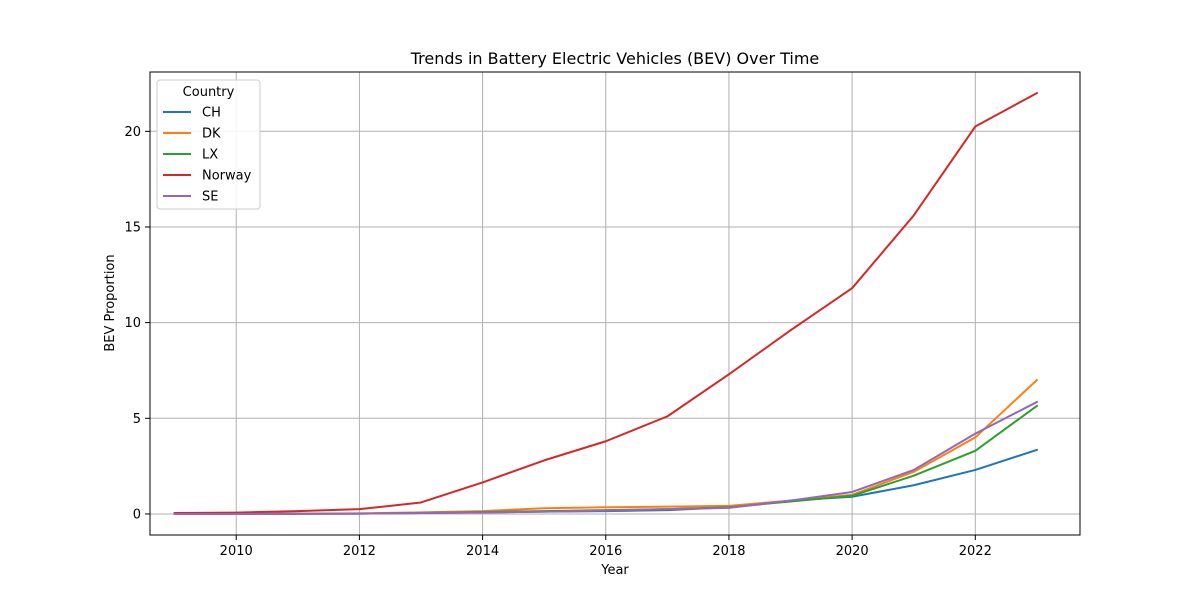  Describe the element at coordinates (132, 323) in the screenshot. I see `y-tick-label: 10` at that location.